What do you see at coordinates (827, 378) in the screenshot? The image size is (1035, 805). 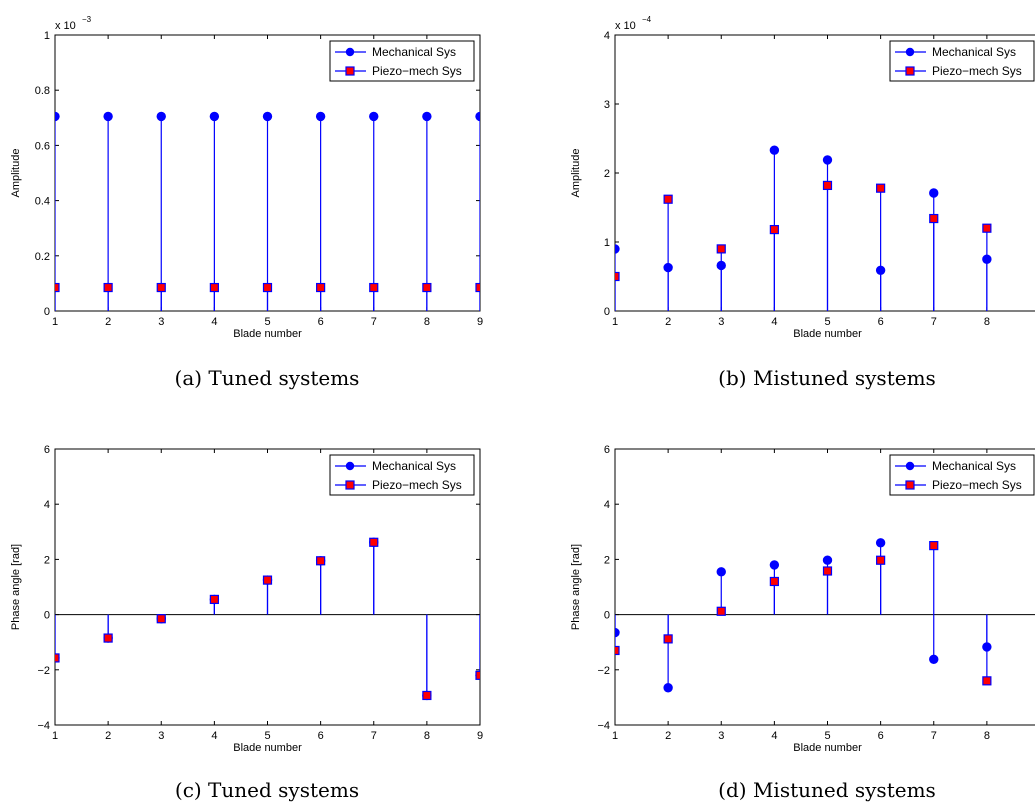 I see `panel-caption: (b) Mistuned systems` at bounding box center [827, 378].